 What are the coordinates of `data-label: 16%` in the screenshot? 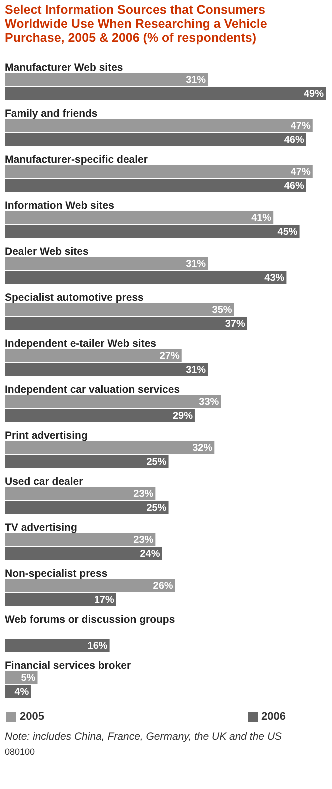 It's located at (98, 646).